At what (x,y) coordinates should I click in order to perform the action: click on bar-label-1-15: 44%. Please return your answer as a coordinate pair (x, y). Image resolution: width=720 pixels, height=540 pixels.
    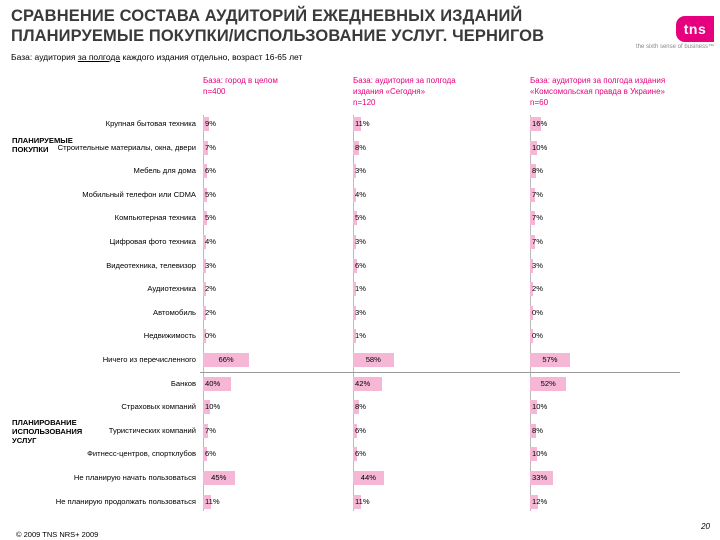
    Looking at the image, I should click on (368, 477).